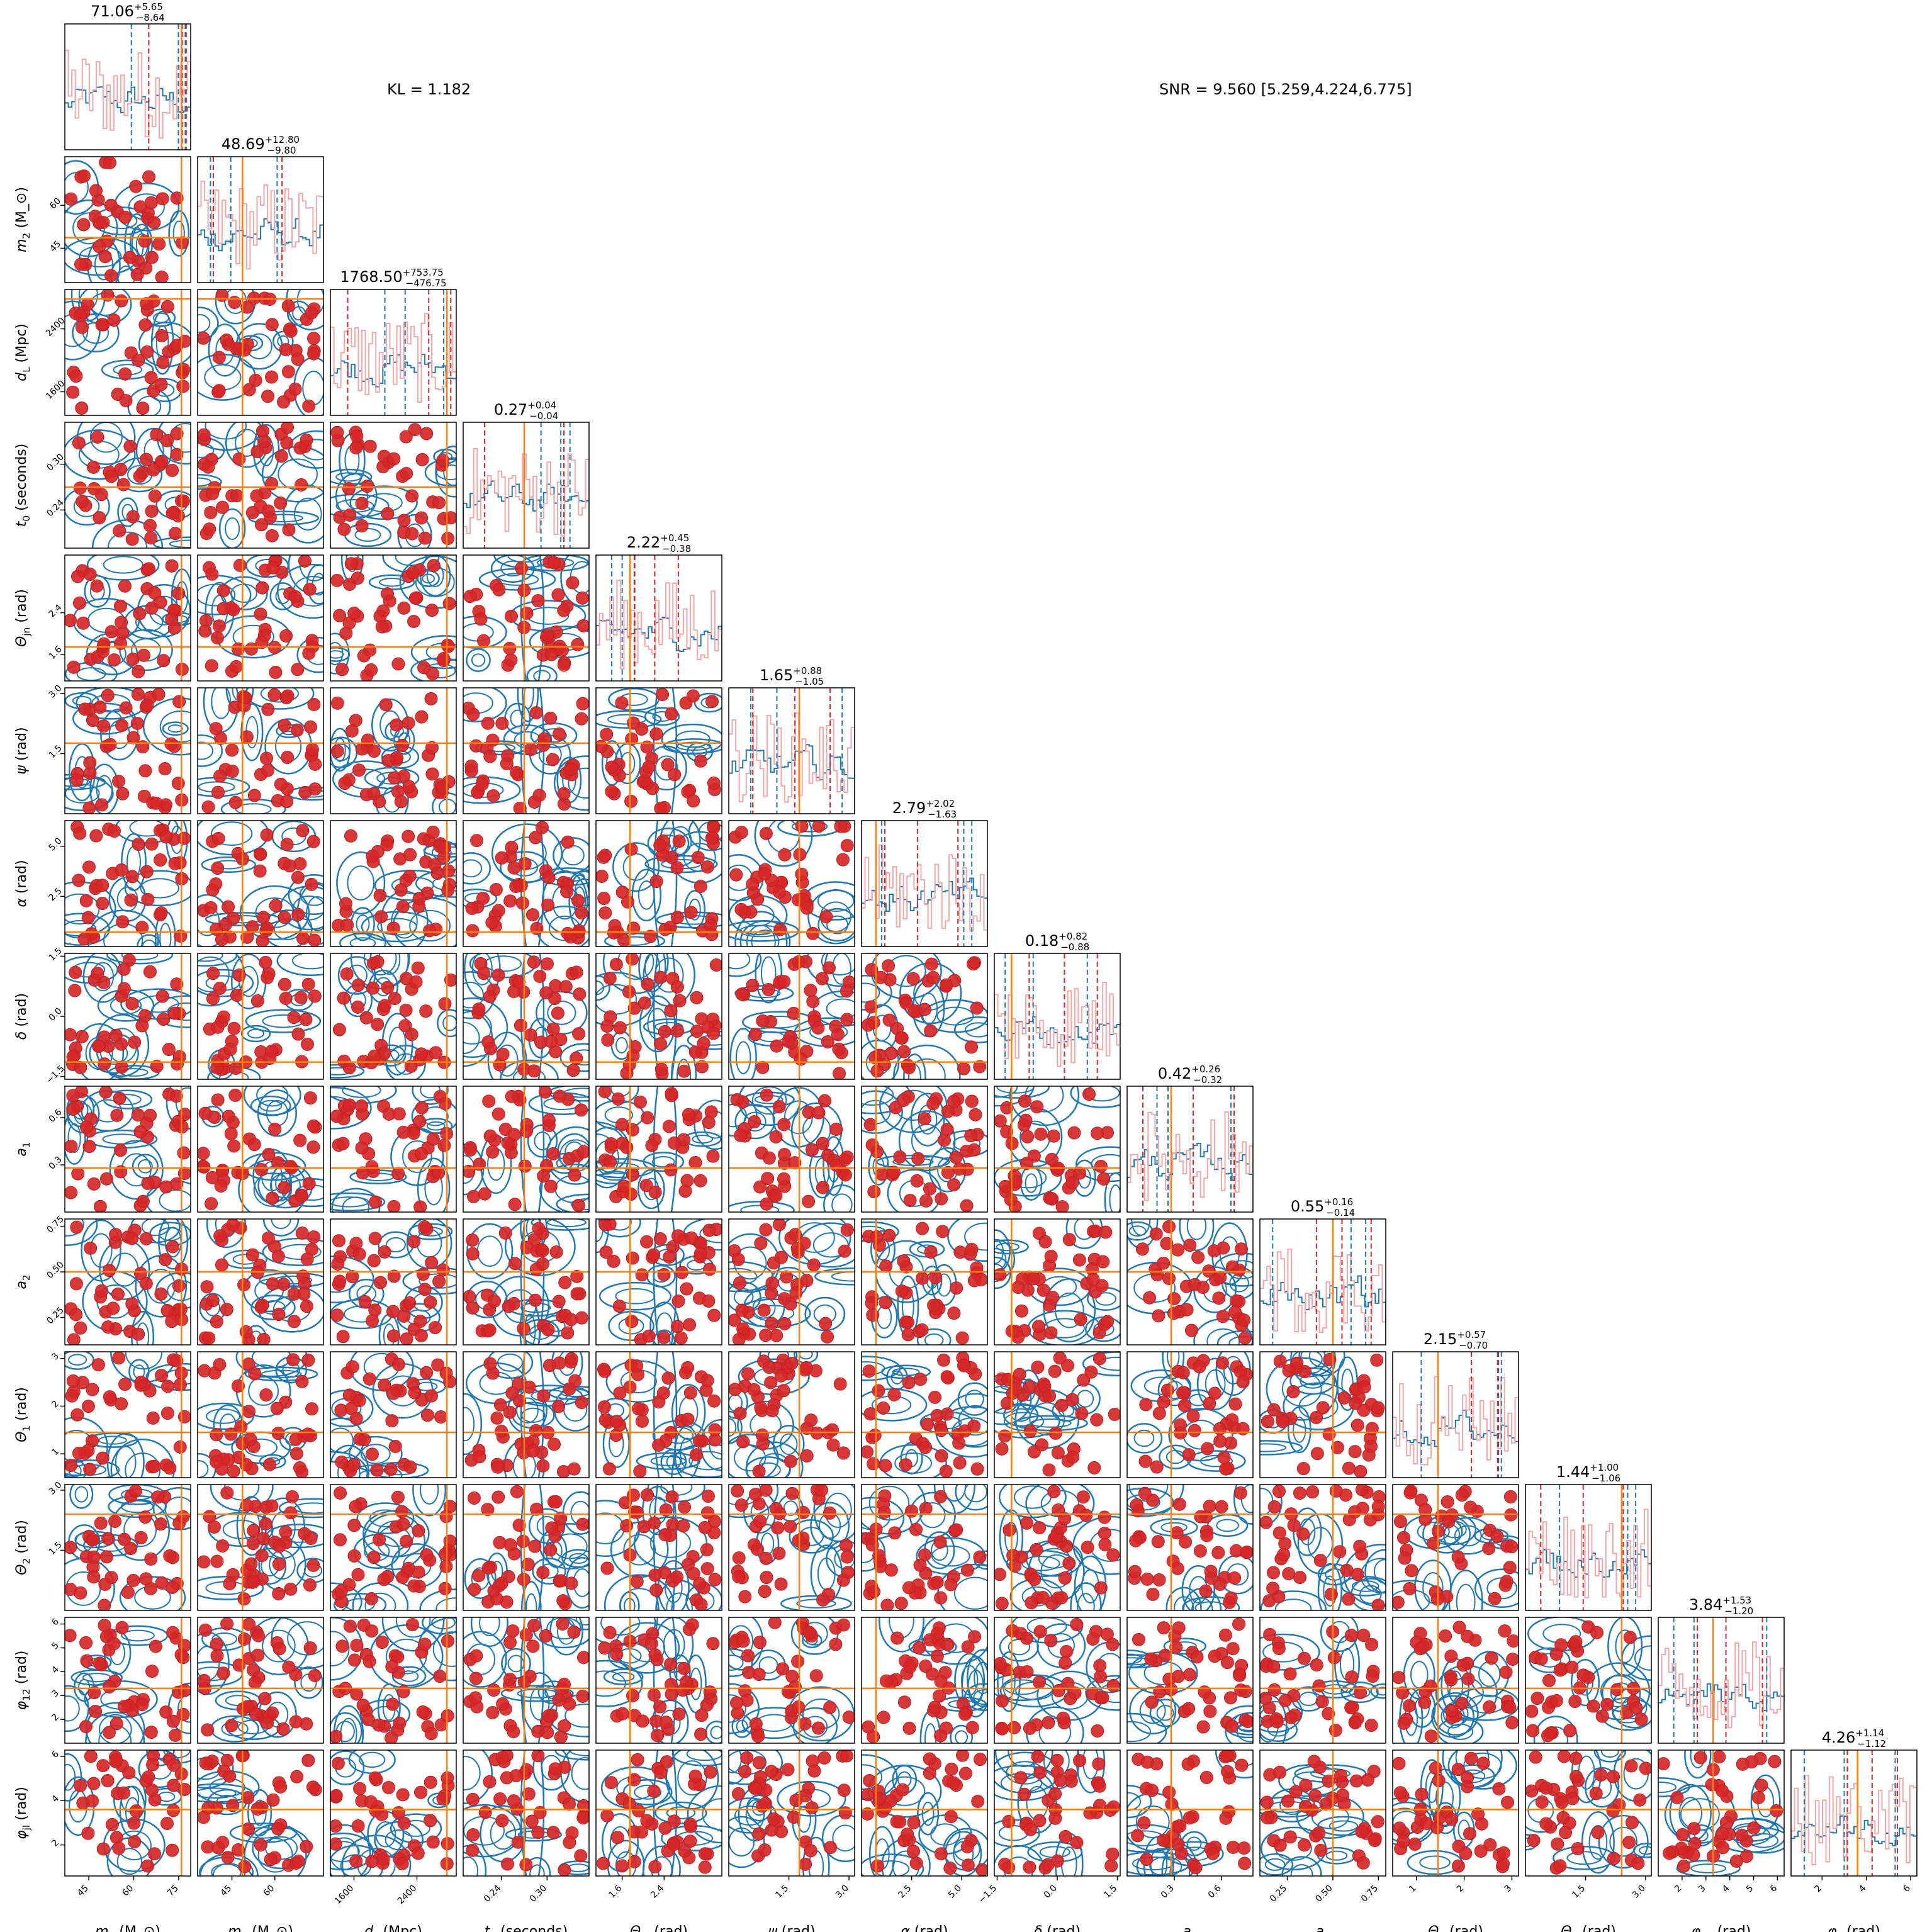  What do you see at coordinates (55, 751) in the screenshot?
I see `y-tick-label: 1.5` at bounding box center [55, 751].